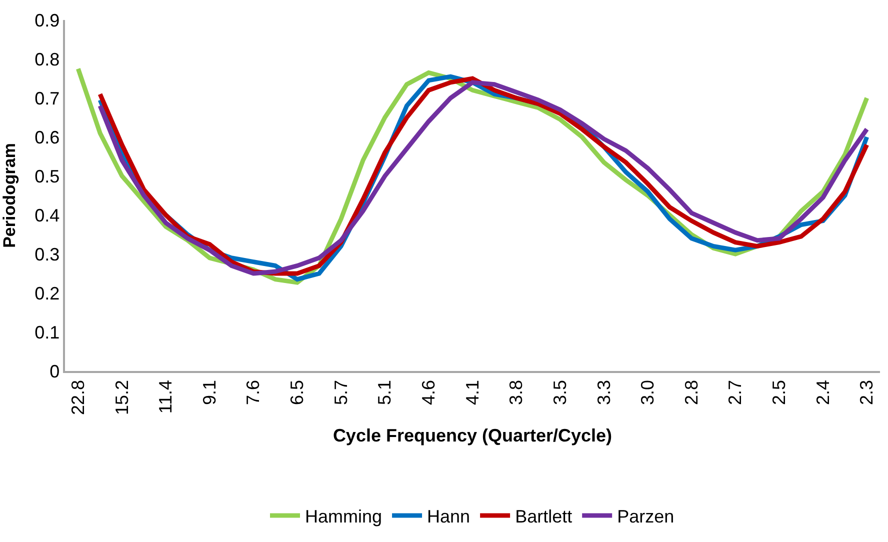 The image size is (888, 542). What do you see at coordinates (340, 392) in the screenshot?
I see `x-tick-label: 5.7` at bounding box center [340, 392].